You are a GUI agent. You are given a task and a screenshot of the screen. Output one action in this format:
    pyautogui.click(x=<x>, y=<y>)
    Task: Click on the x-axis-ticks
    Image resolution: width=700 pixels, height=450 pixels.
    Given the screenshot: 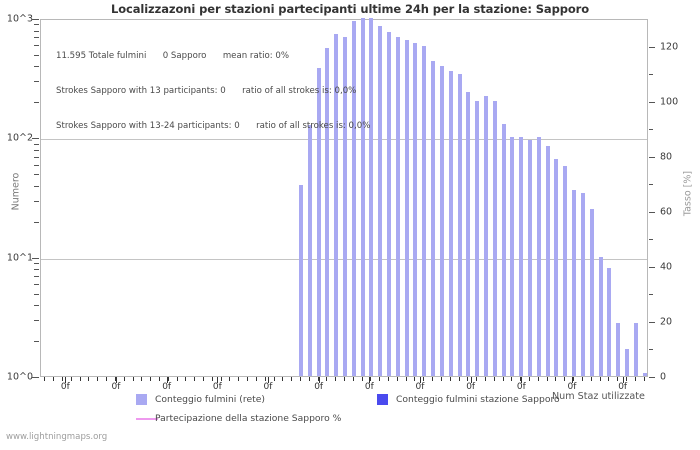 What is the action you would take?
    pyautogui.click(x=344, y=380)
    